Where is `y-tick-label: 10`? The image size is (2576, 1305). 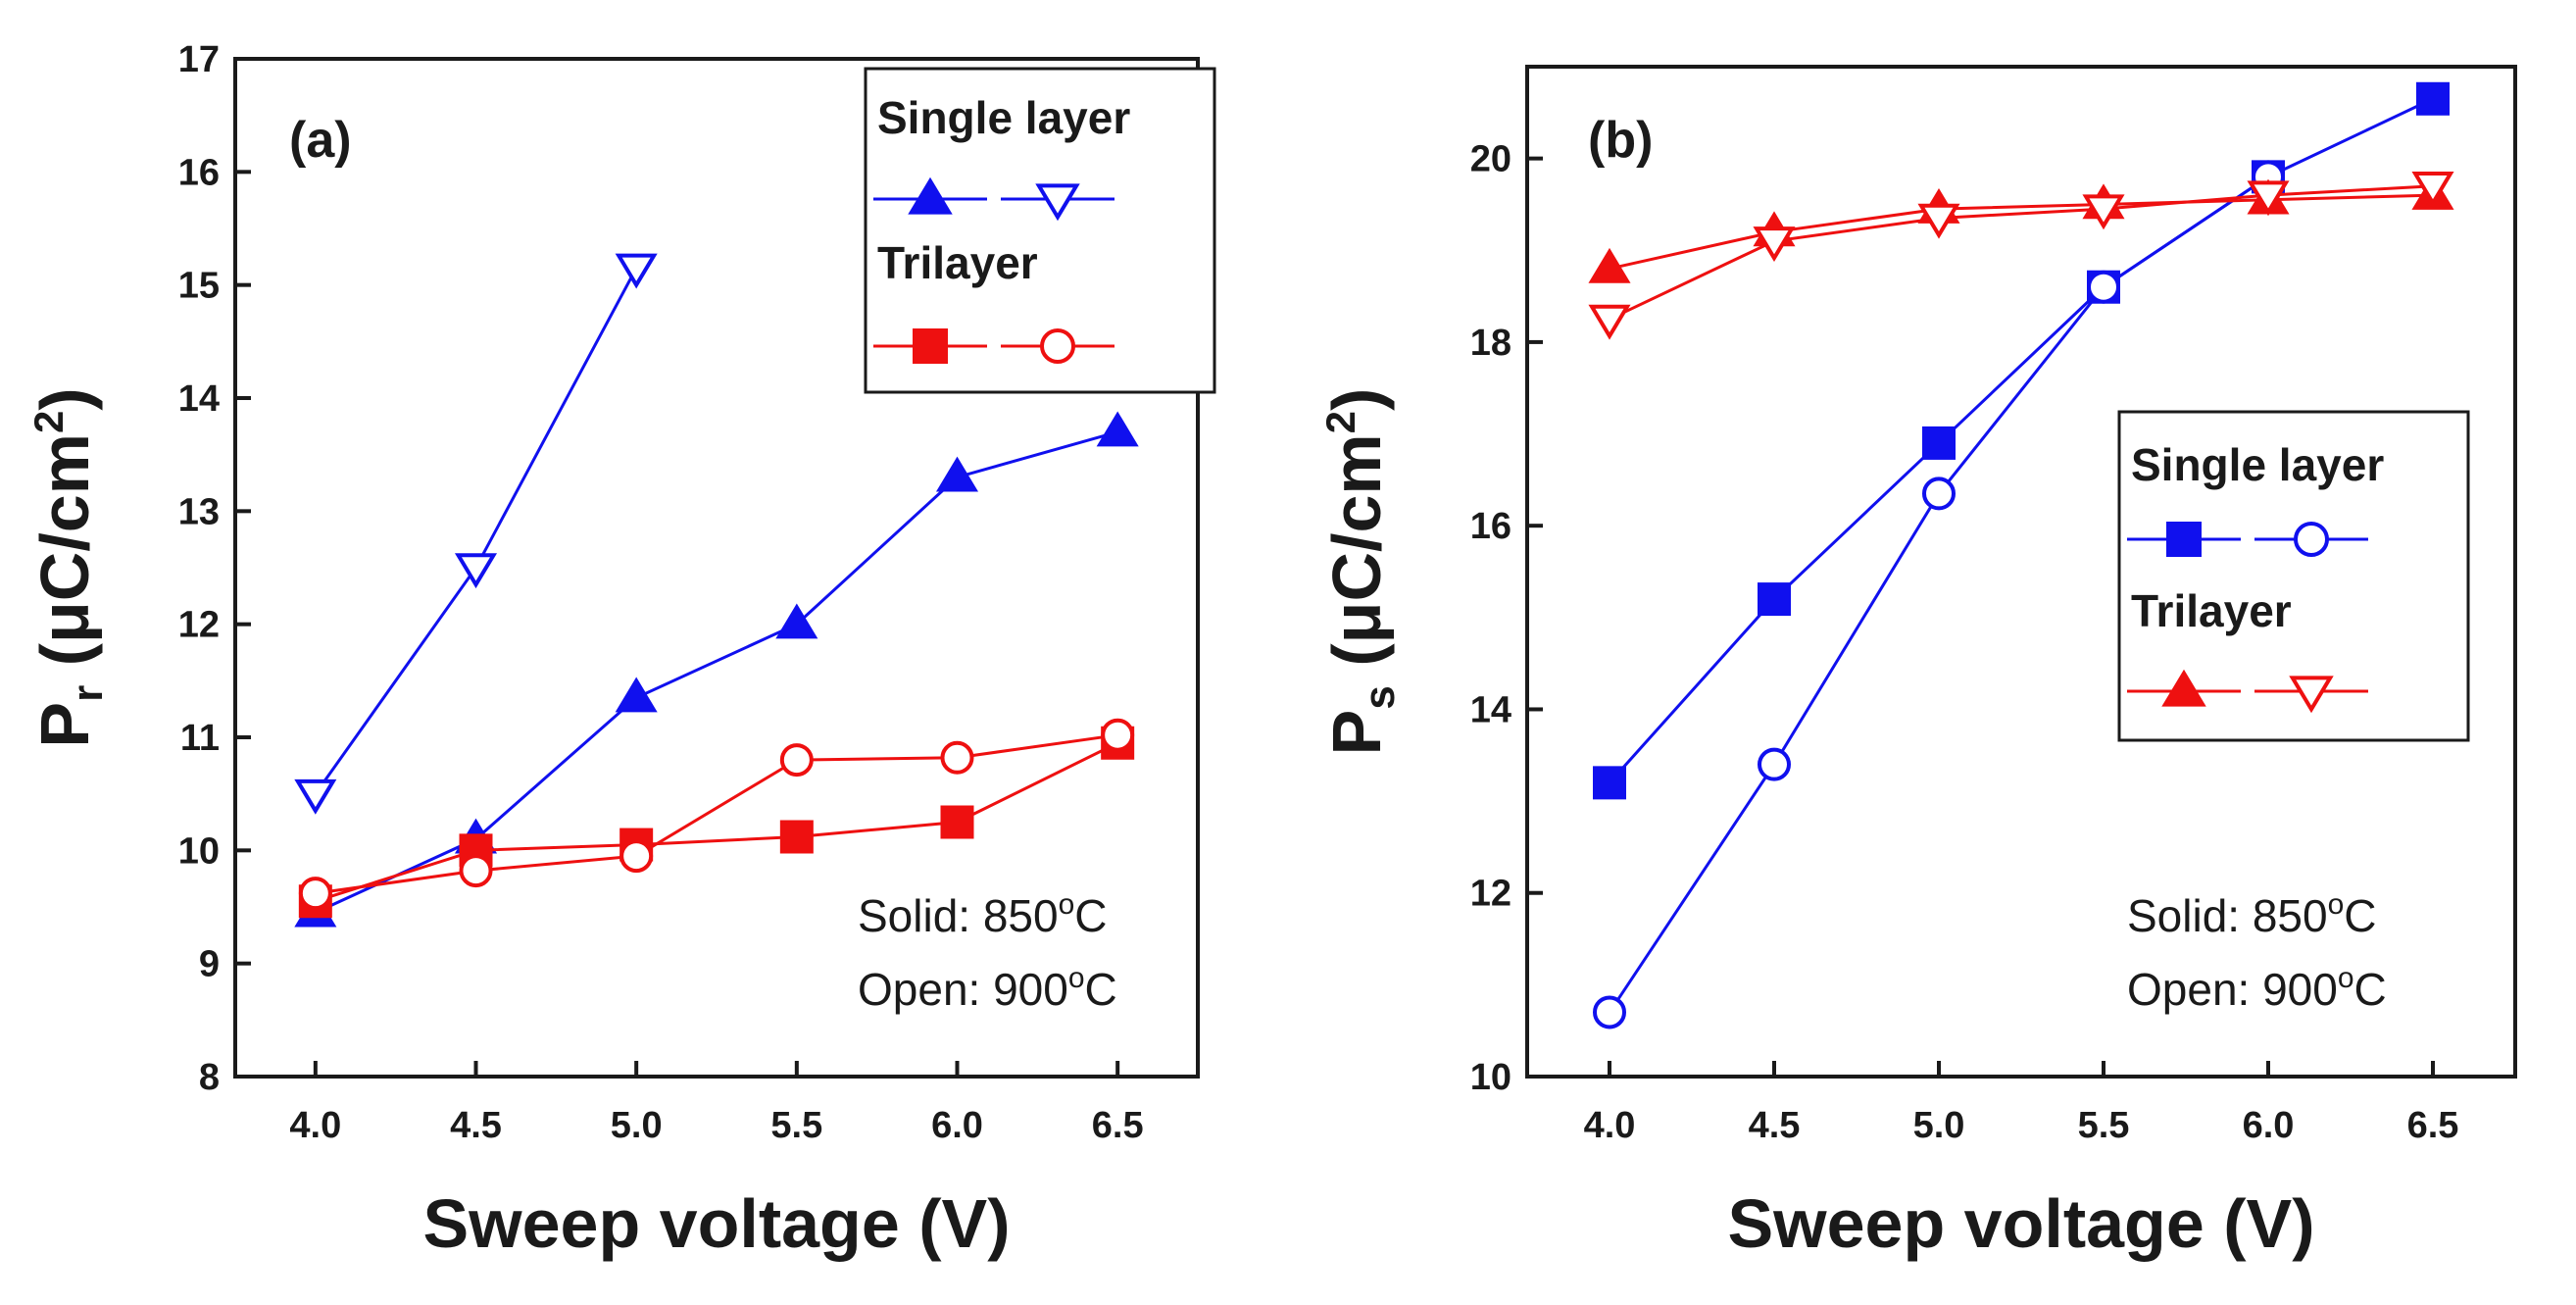 y-tick-label: 10 is located at coordinates (199, 851).